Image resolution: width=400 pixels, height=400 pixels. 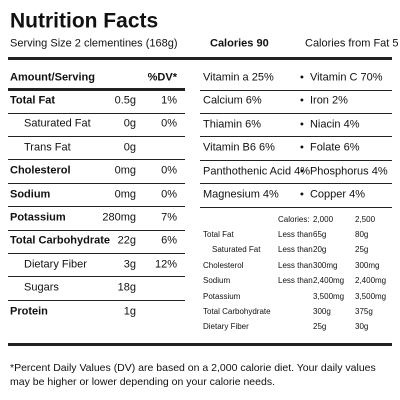 What do you see at coordinates (341, 78) in the screenshot?
I see `vitamin: Vitamin C 70%` at bounding box center [341, 78].